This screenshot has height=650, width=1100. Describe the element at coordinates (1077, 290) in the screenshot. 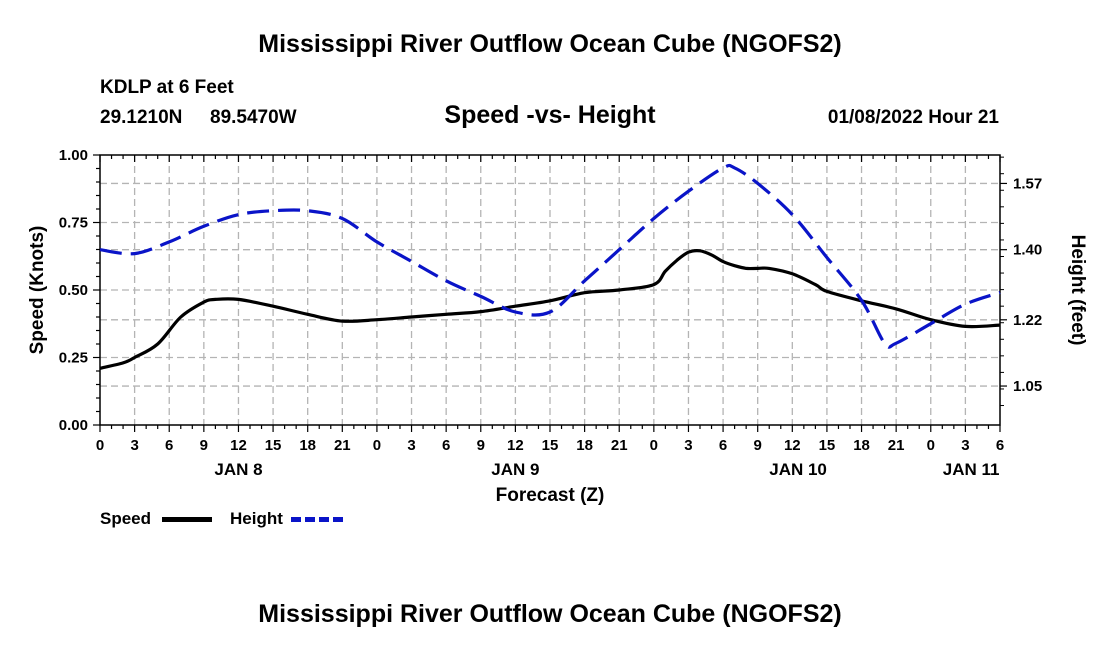

I see `y2-axis-title: Height (feet)` at that location.